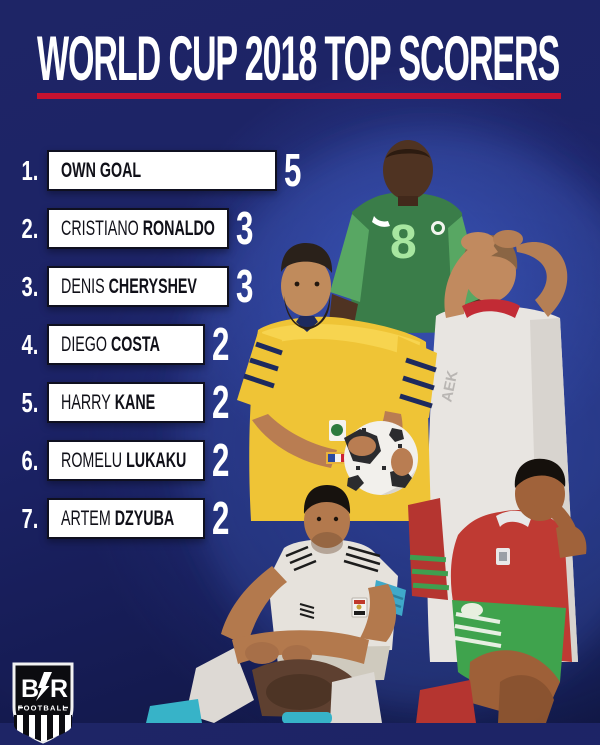 This screenshot has width=600, height=745. Describe the element at coordinates (44, 686) in the screenshot. I see `logo-bolt-icon` at that location.